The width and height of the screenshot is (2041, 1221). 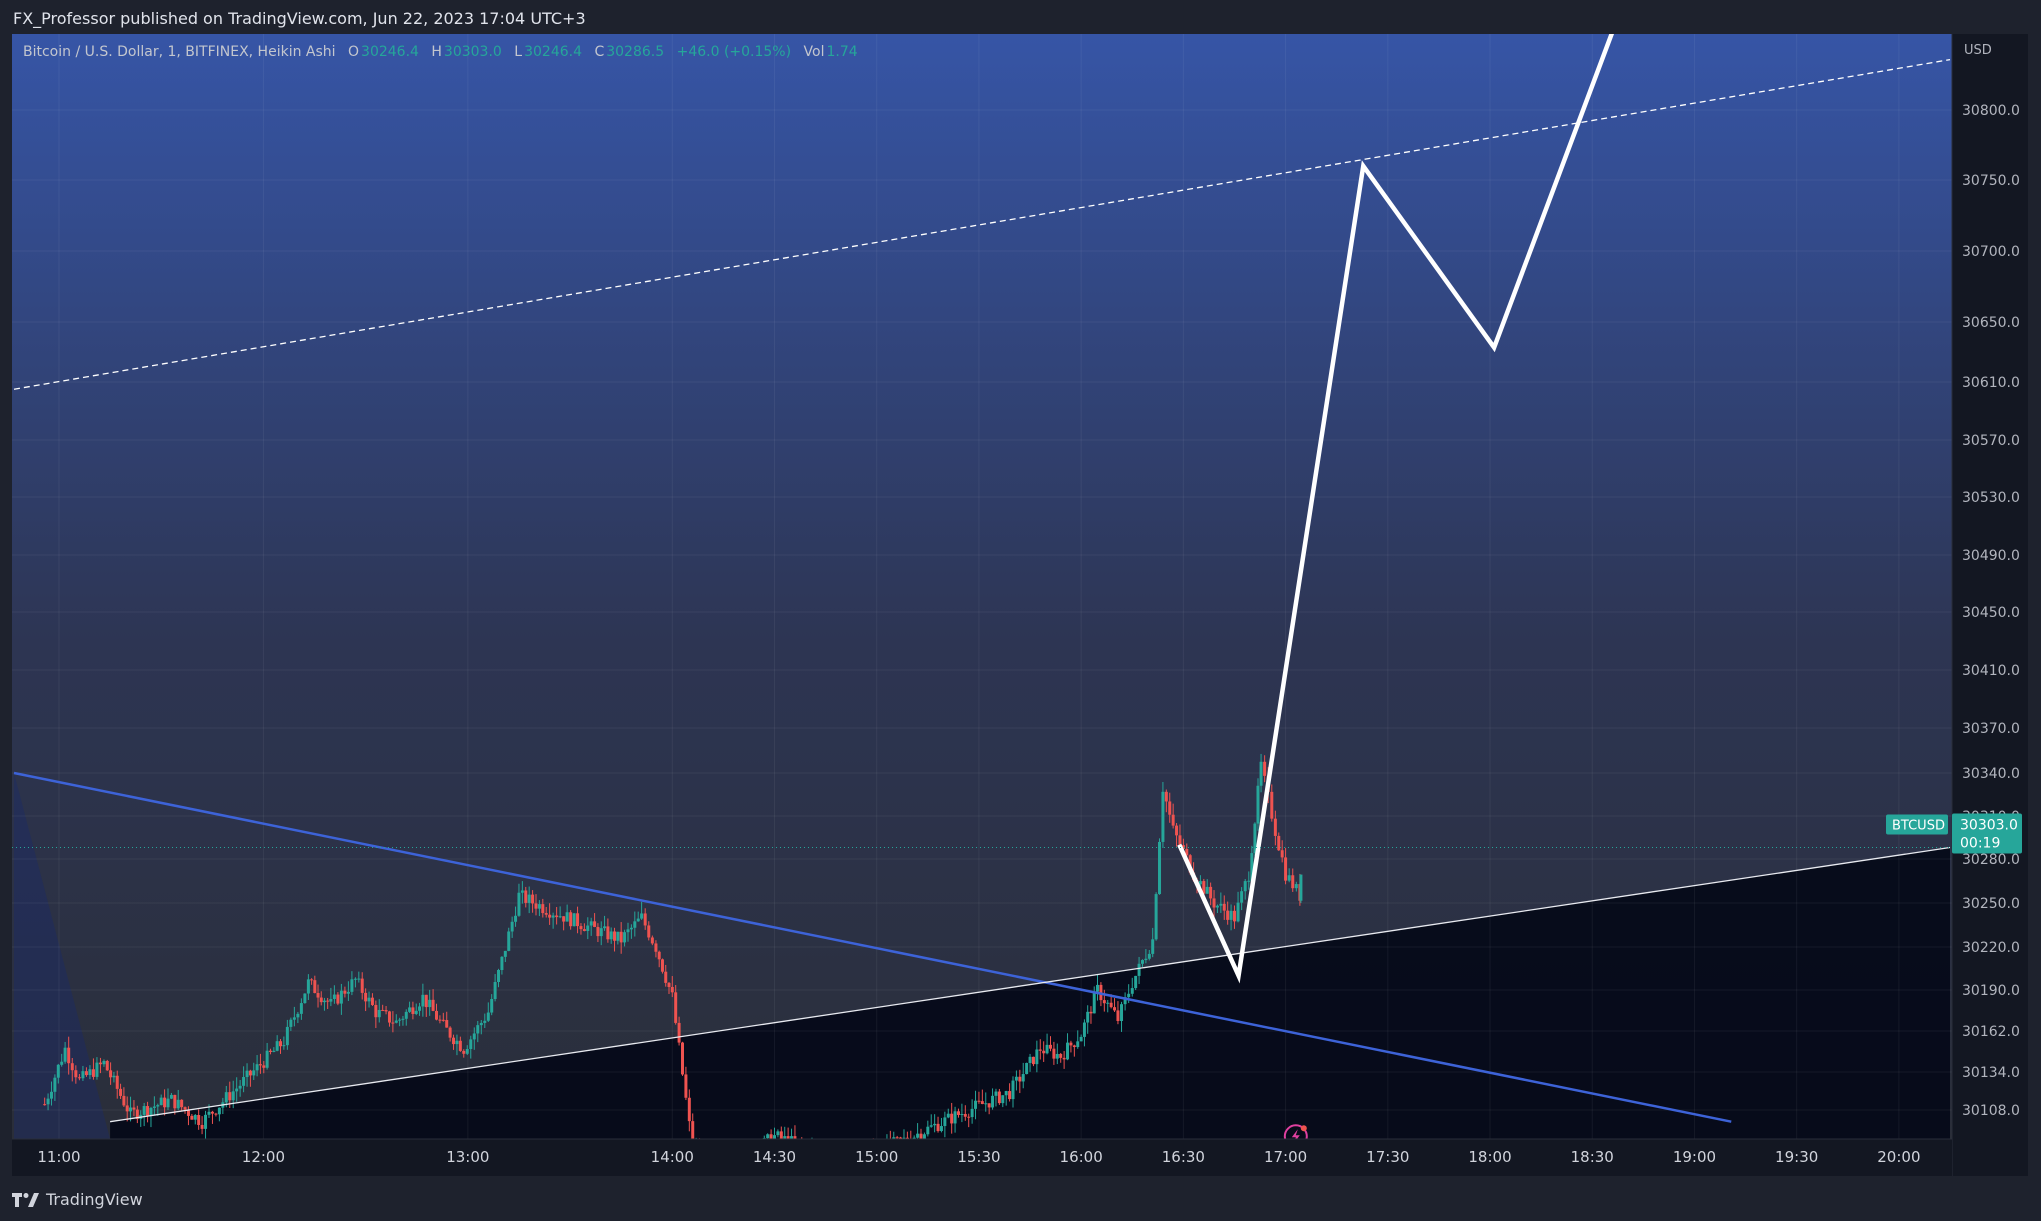 What do you see at coordinates (1991, 729) in the screenshot?
I see `price-tick-label: 30370.0` at bounding box center [1991, 729].